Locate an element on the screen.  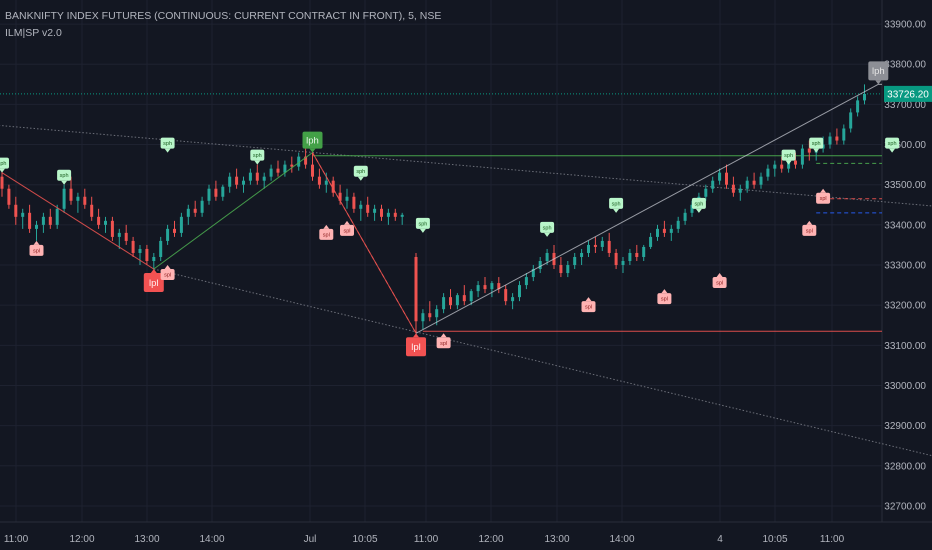
price-tick-label: 33000.00 is located at coordinates (905, 386).